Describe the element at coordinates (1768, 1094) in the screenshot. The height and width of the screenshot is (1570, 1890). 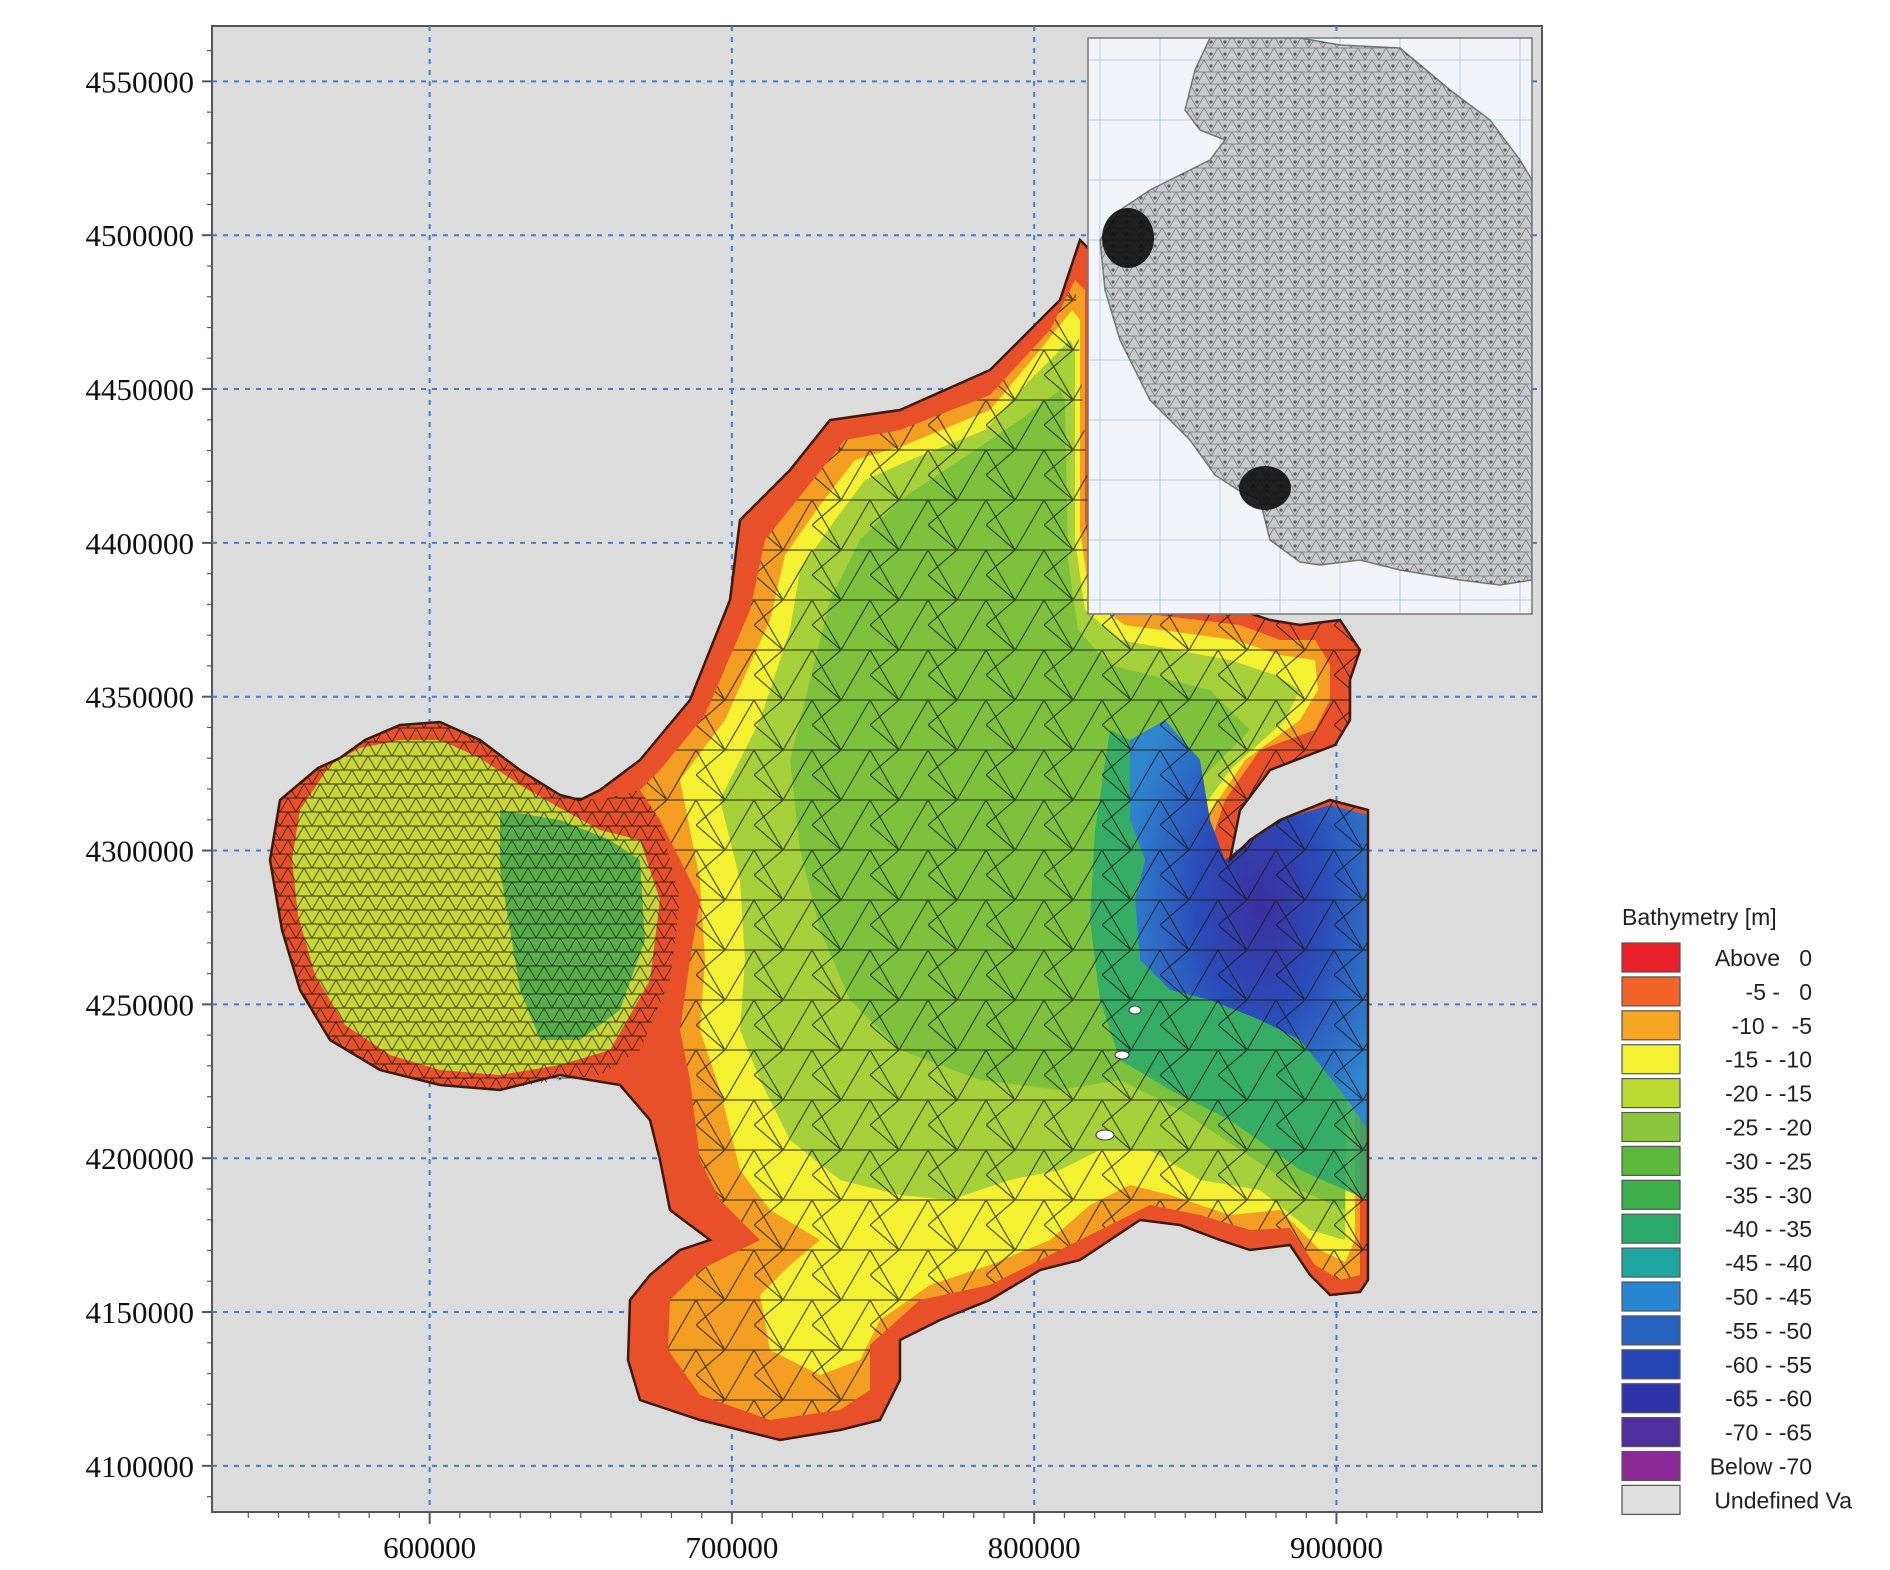
I see `legend-label: -20 - -15` at that location.